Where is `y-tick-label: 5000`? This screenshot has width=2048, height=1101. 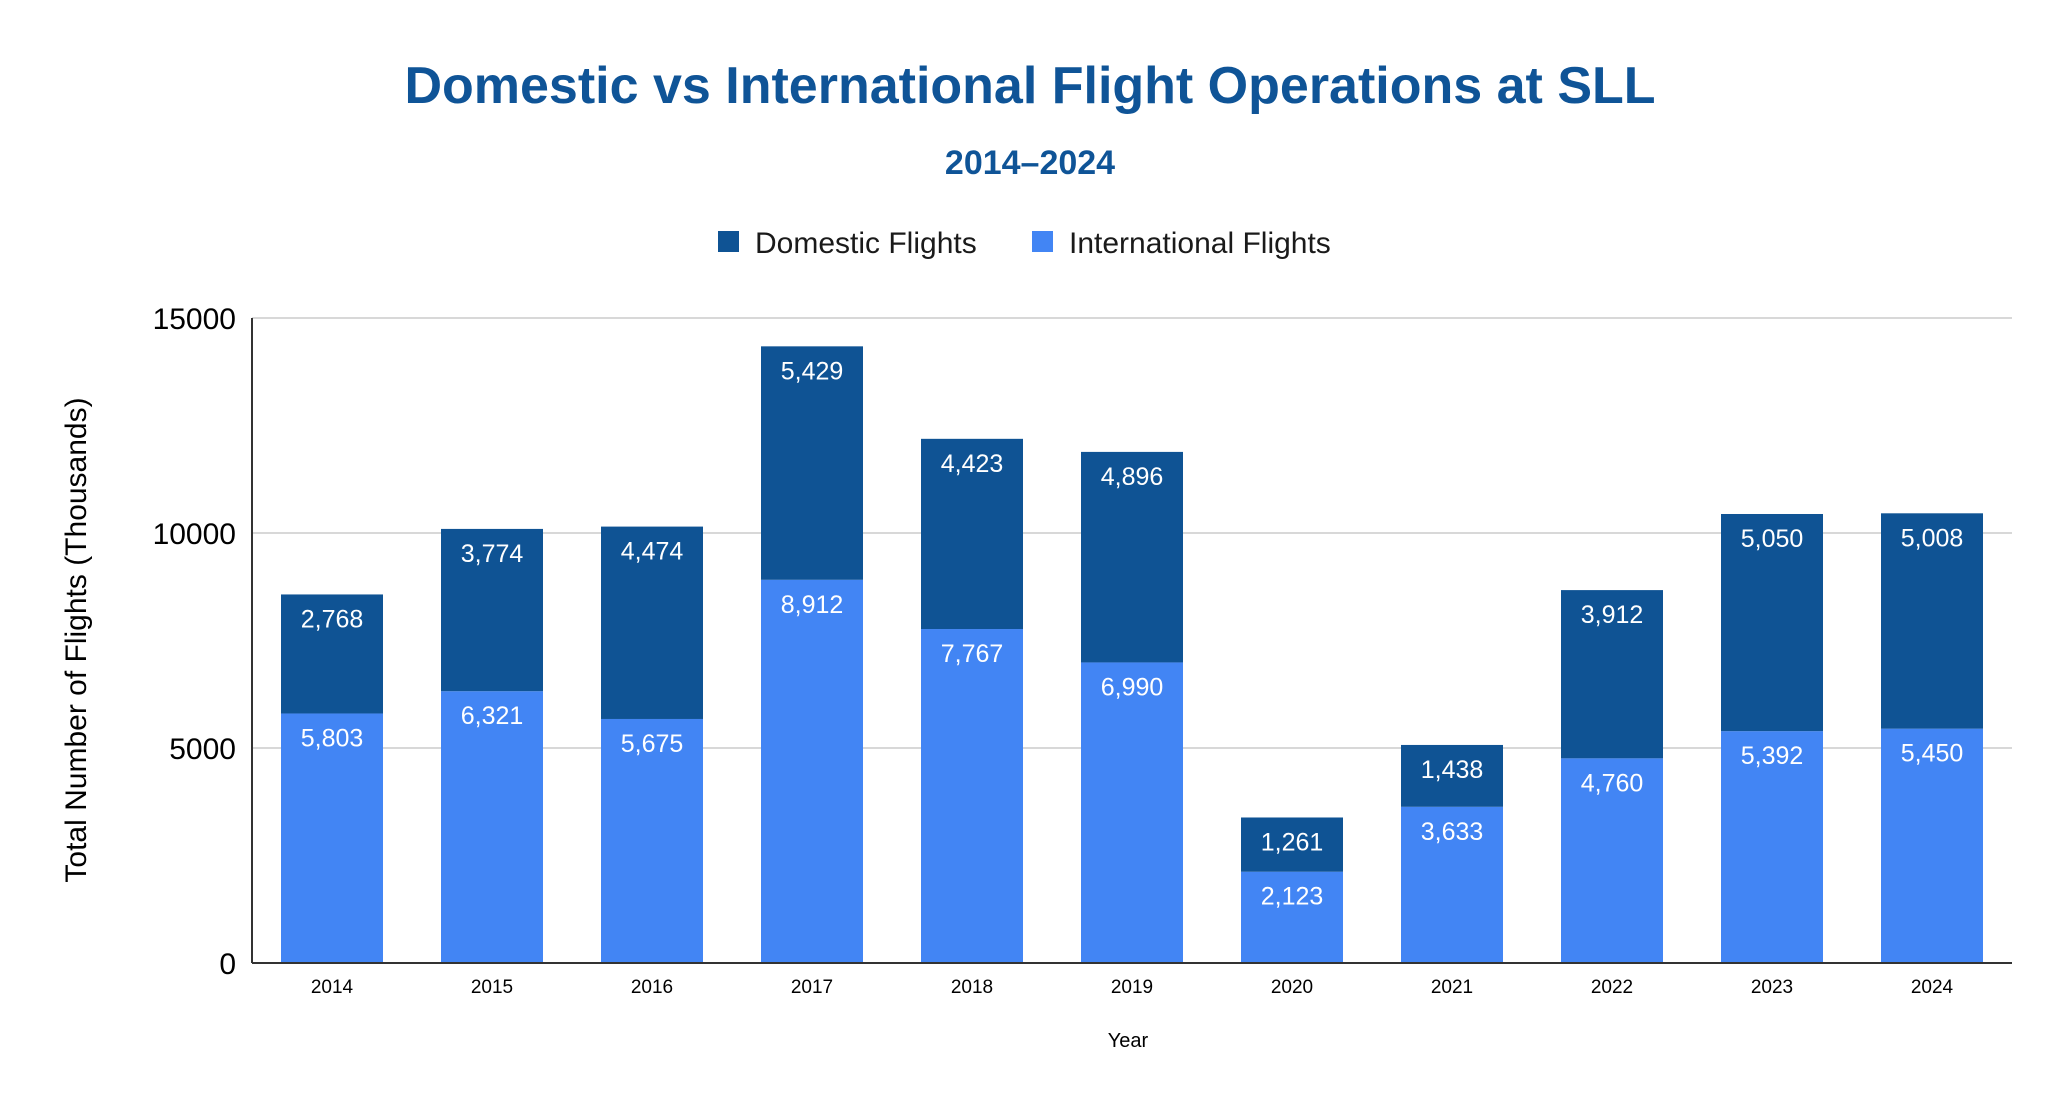
y-tick-label: 5000 is located at coordinates (202, 749).